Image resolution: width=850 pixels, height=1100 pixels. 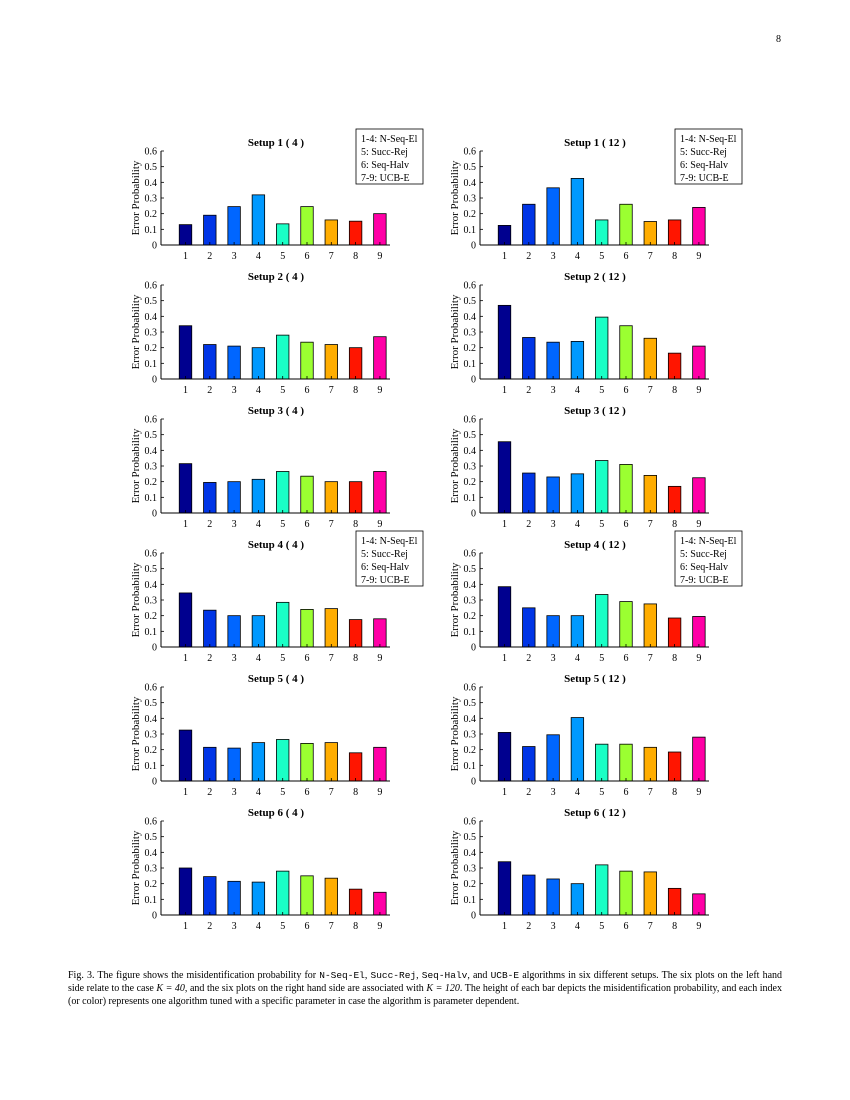 What do you see at coordinates (276, 143) in the screenshot?
I see `chart-title: Setup 1 ( 4 )` at bounding box center [276, 143].